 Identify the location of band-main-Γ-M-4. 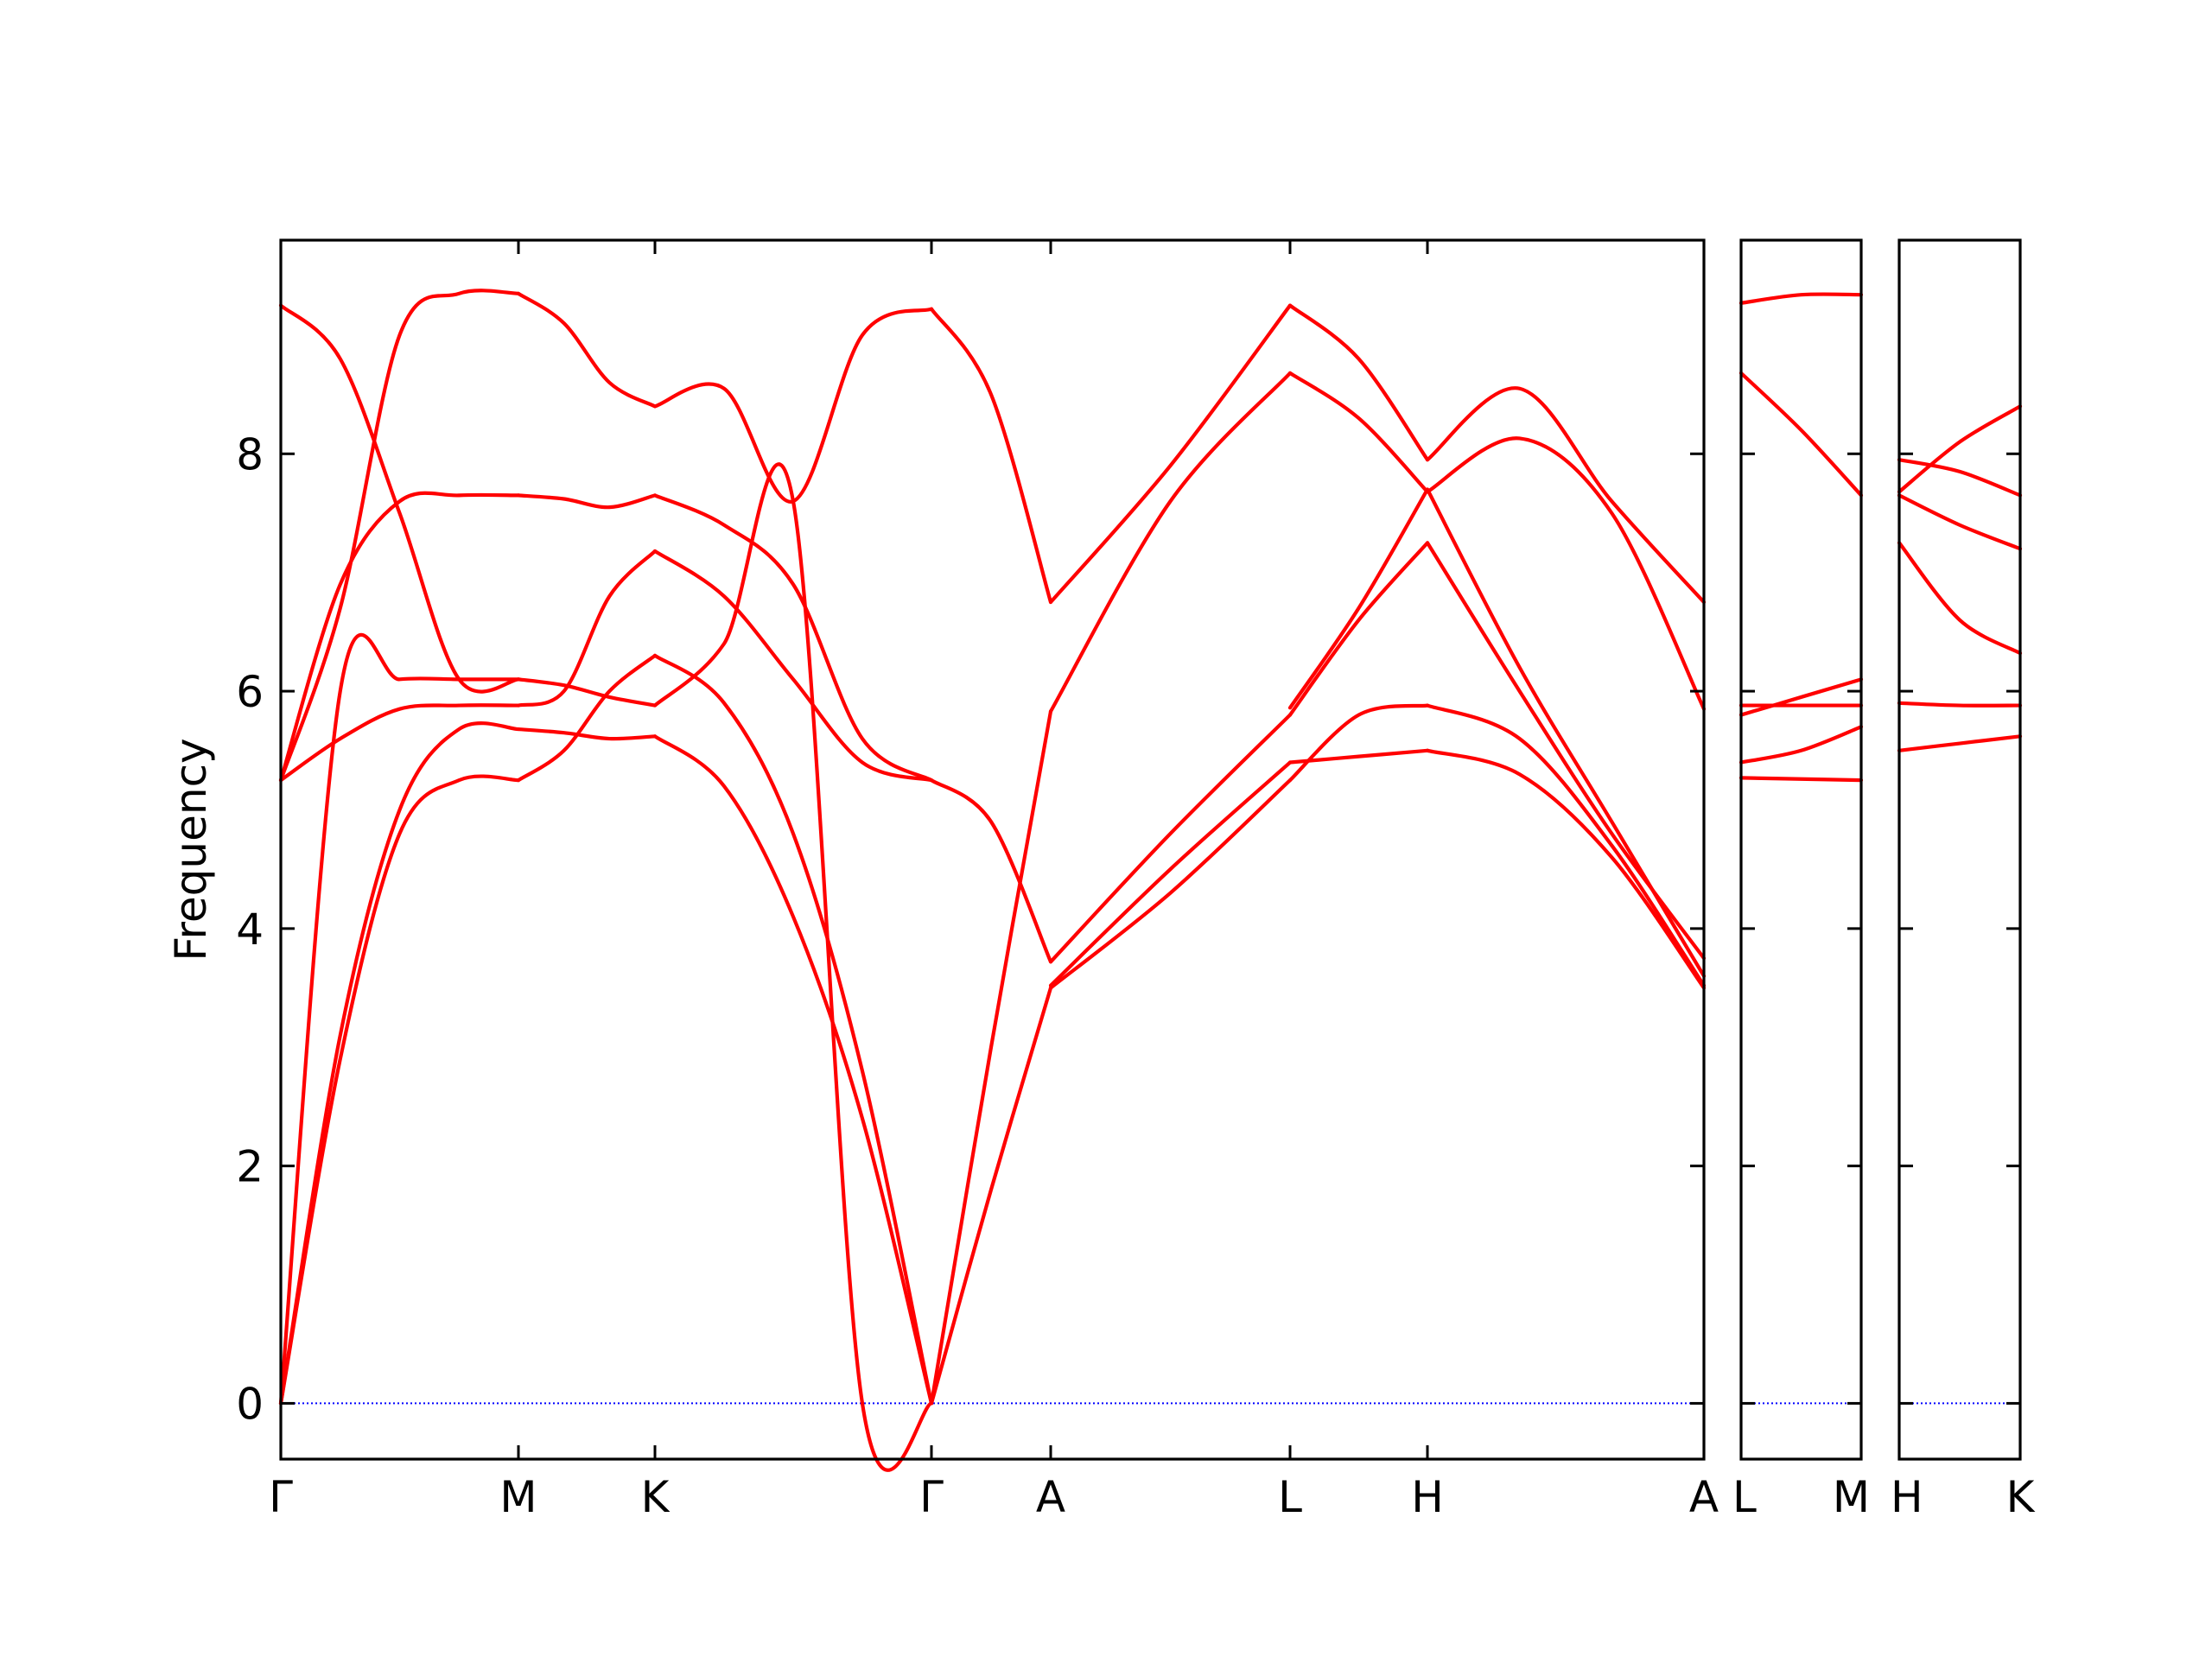
(399, 743).